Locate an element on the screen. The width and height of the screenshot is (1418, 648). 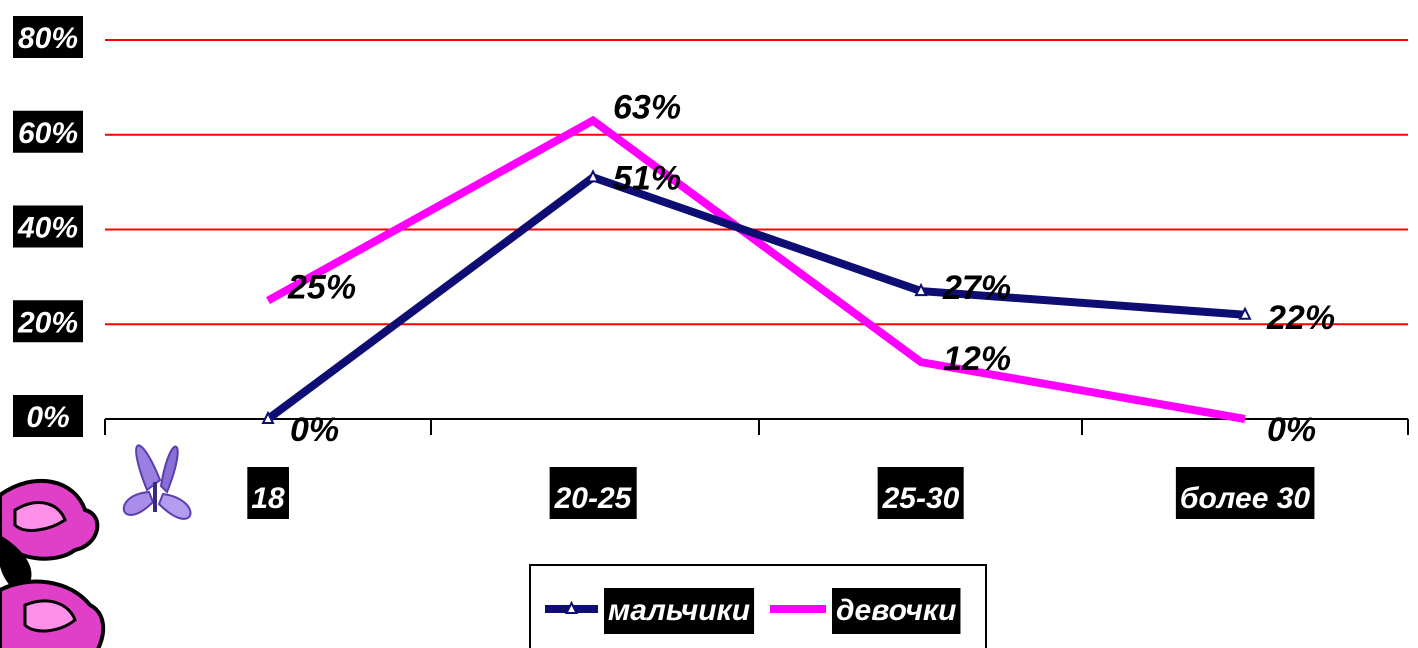
y-tick-labels: 0% 20% 40% 60% 80% is located at coordinates (48, 226).